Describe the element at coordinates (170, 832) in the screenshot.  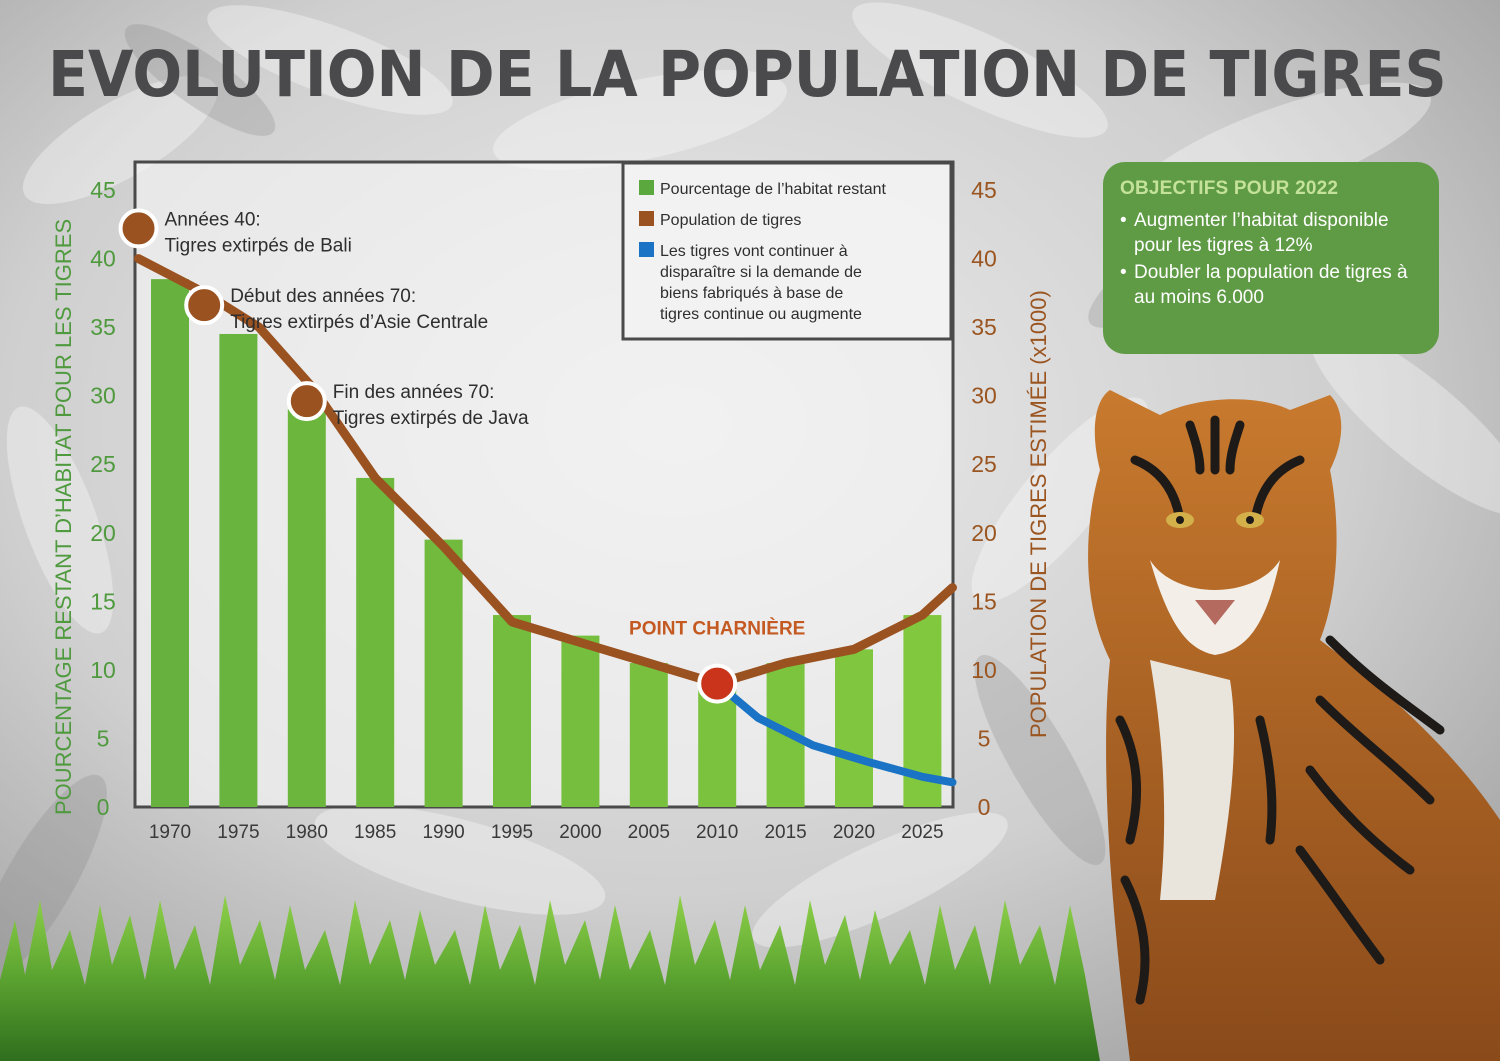
I see `x-tick: 1970` at that location.